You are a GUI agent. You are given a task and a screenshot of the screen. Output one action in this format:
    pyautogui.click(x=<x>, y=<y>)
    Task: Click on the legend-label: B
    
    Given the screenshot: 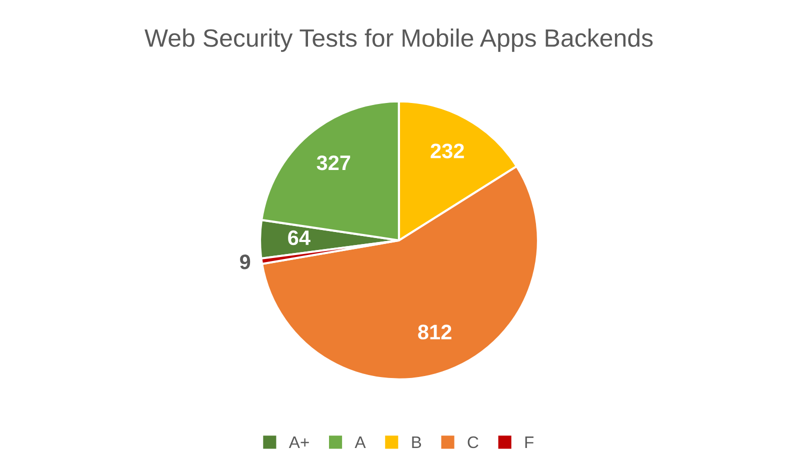 What is the action you would take?
    pyautogui.click(x=417, y=442)
    